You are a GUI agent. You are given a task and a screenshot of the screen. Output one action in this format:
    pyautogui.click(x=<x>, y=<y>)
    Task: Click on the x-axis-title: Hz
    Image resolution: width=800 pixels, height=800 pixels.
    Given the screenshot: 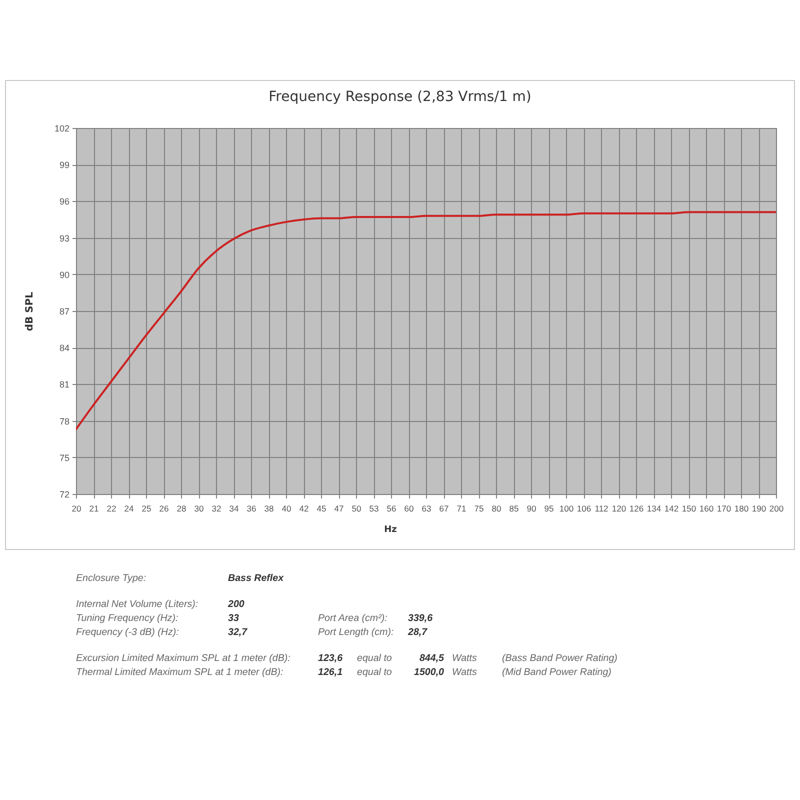 What is the action you would take?
    pyautogui.click(x=390, y=530)
    